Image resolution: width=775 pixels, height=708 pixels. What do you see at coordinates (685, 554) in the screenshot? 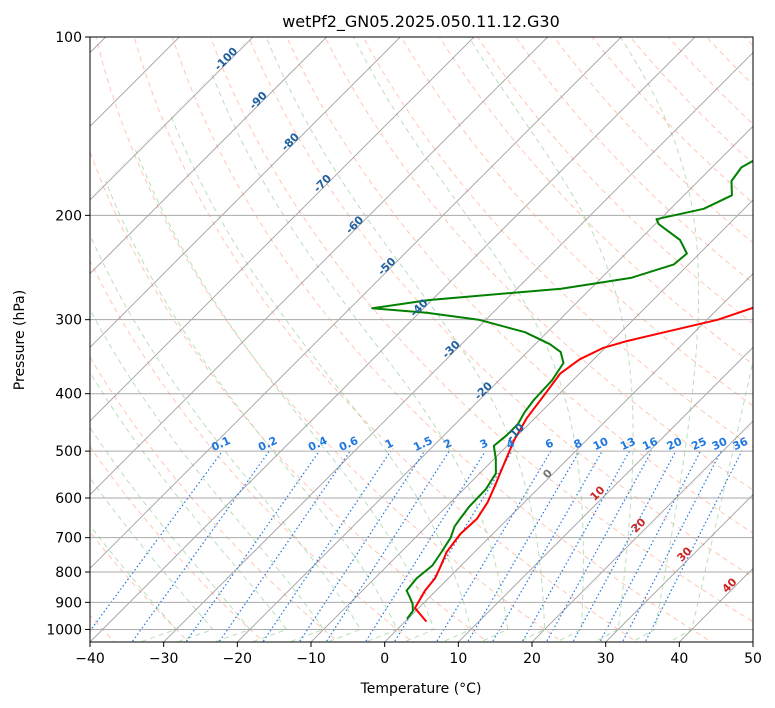
I see `theta-label: 30` at bounding box center [685, 554].